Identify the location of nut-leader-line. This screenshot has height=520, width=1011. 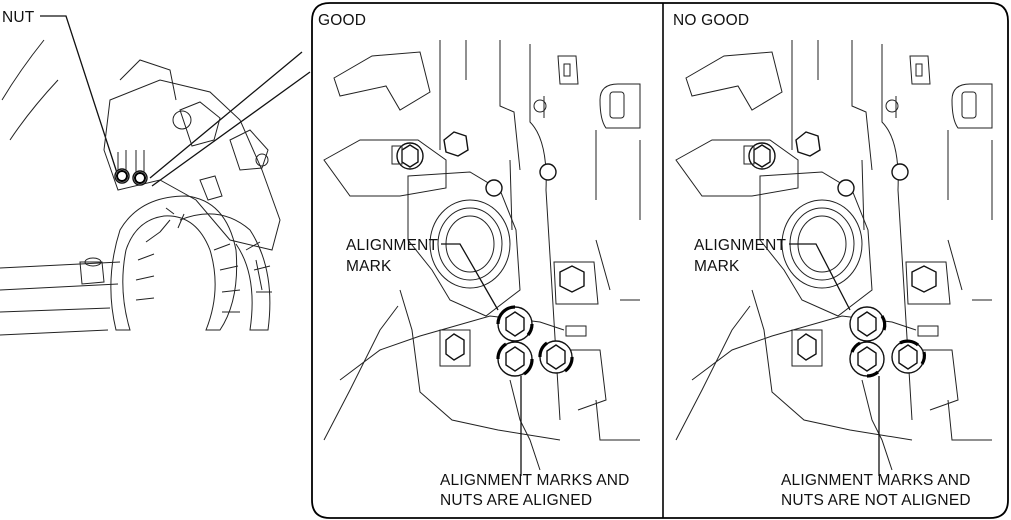
(79, 96).